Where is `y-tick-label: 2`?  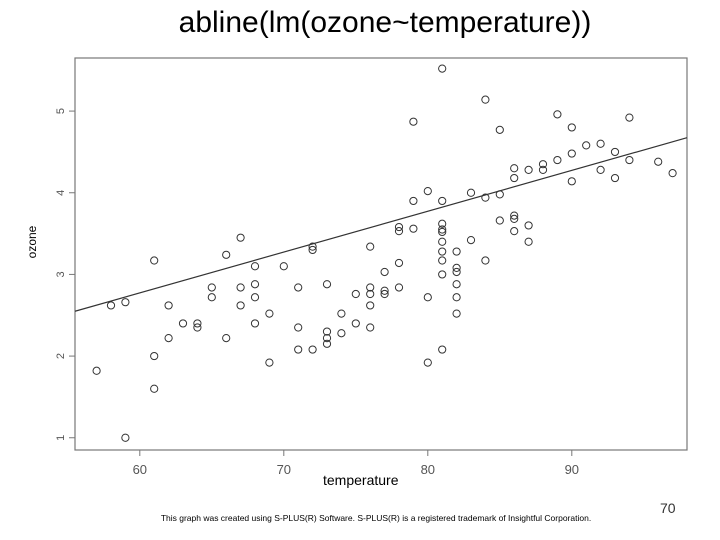 y-tick-label: 2 is located at coordinates (61, 356).